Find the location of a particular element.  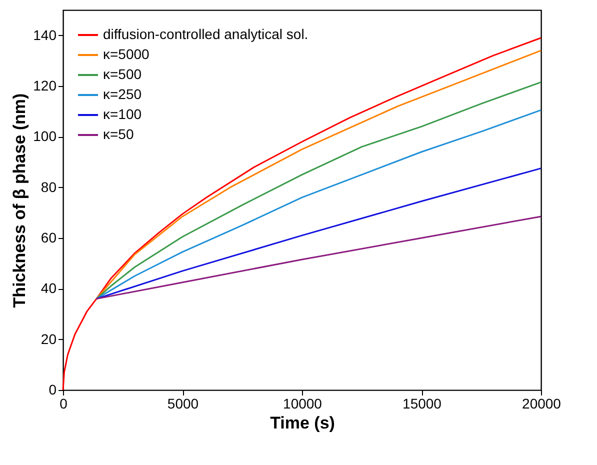

x-tick-label: 10000 is located at coordinates (302, 404).